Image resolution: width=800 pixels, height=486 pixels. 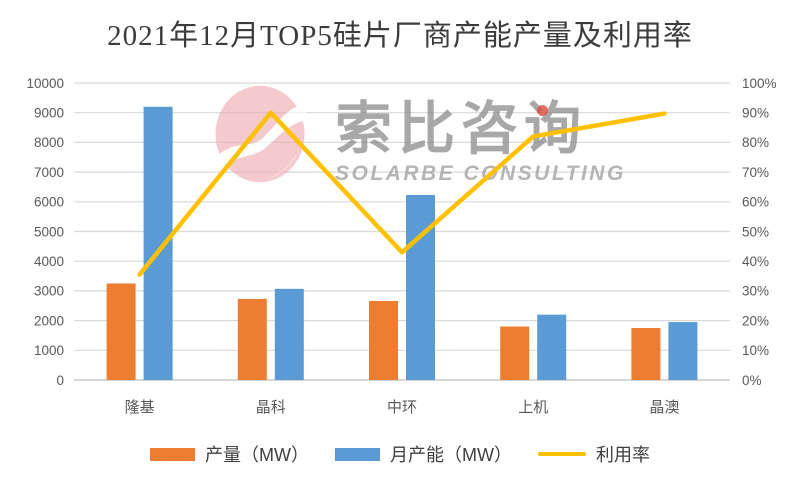 I want to click on right-axis-tick-label: 10%, so click(x=755, y=350).